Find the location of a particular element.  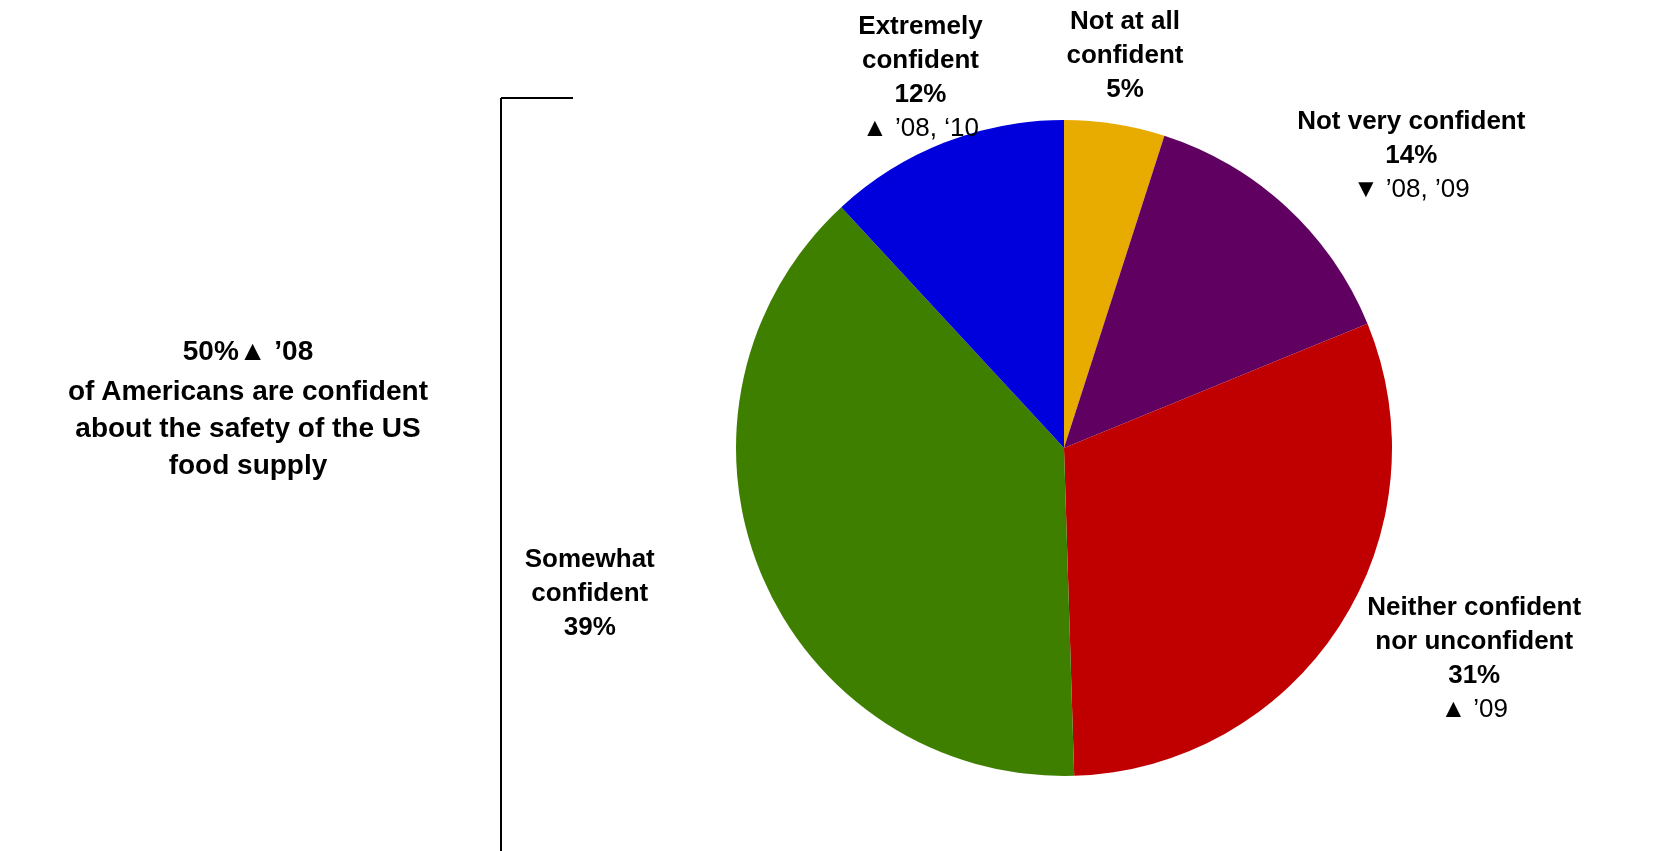

slice-label: Somewhat confident is located at coordinates (590, 575).